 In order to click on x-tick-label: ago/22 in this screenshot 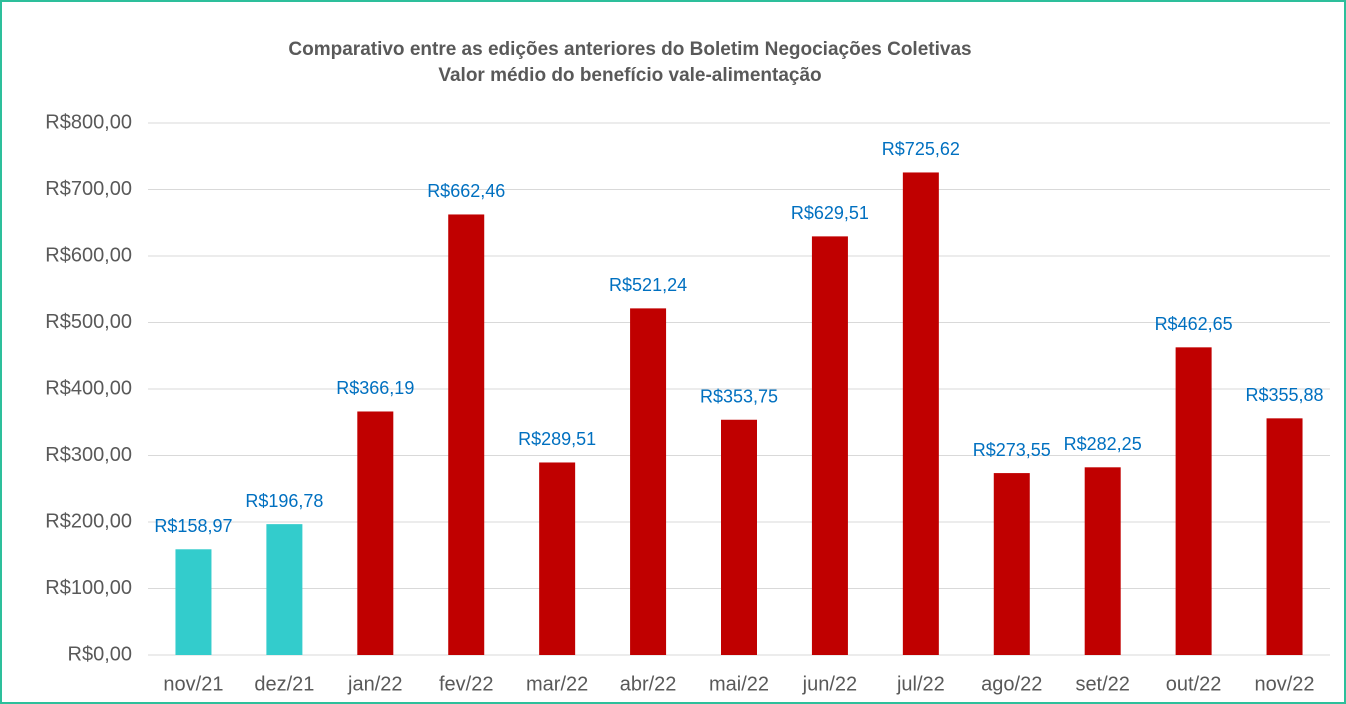, I will do `click(1011, 684)`.